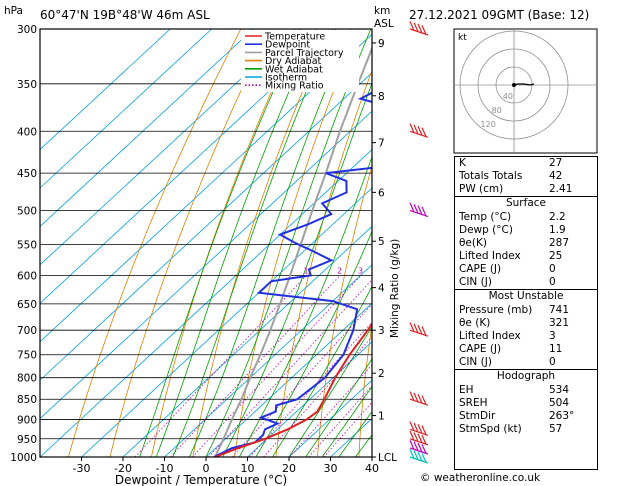  What do you see at coordinates (27, 356) in the screenshot?
I see `pressure-tick-label: 750` at bounding box center [27, 356].